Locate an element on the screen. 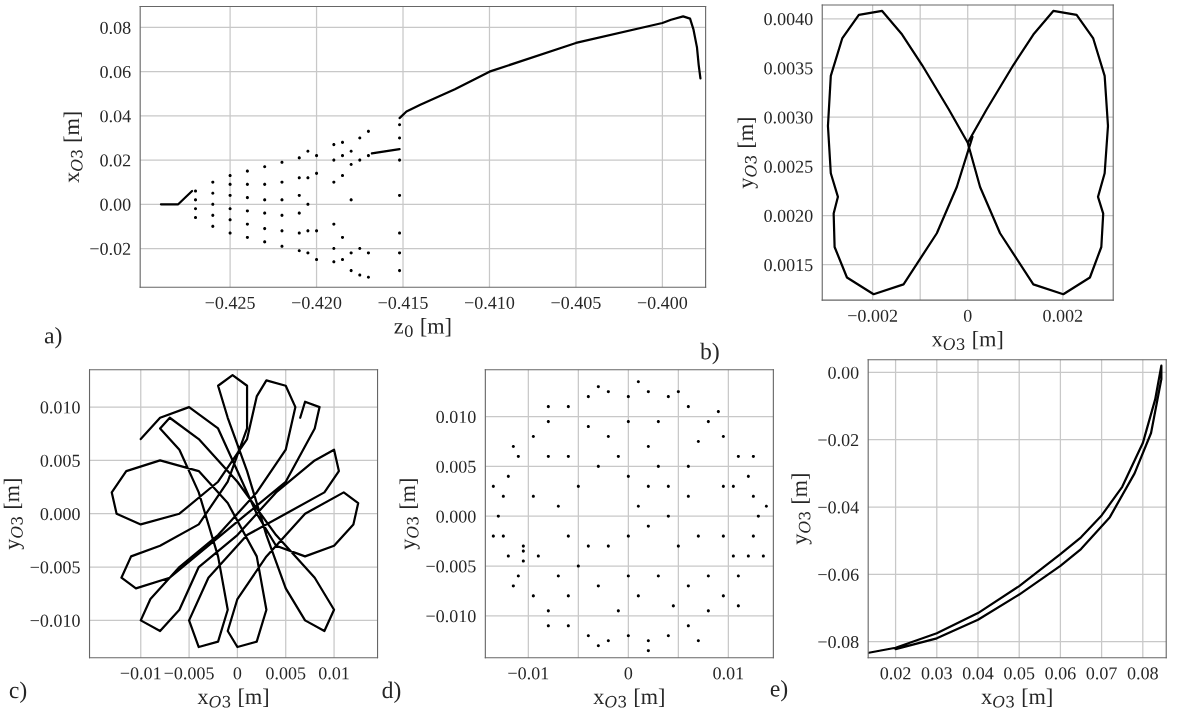  y-tick-label: 0.06 is located at coordinates (115, 72).